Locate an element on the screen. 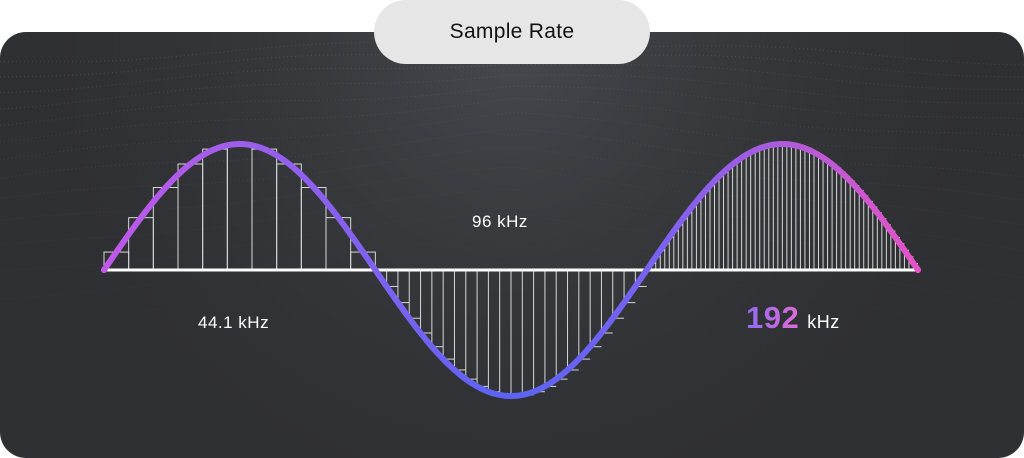 This screenshot has width=1024, height=458. rate-high-label: 192 kHz is located at coordinates (793, 318).